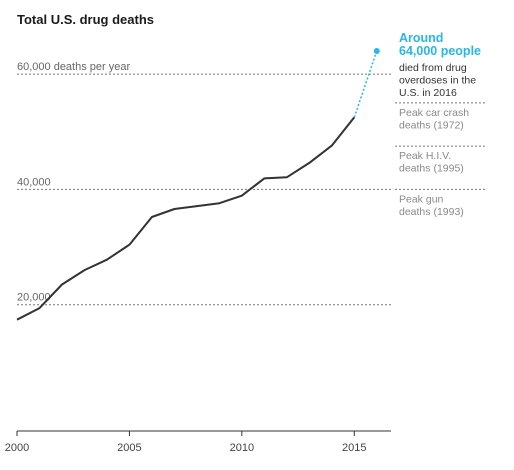 The height and width of the screenshot is (470, 514). Describe the element at coordinates (85, 19) in the screenshot. I see `chart-title: Total U.S. drug deaths` at that location.